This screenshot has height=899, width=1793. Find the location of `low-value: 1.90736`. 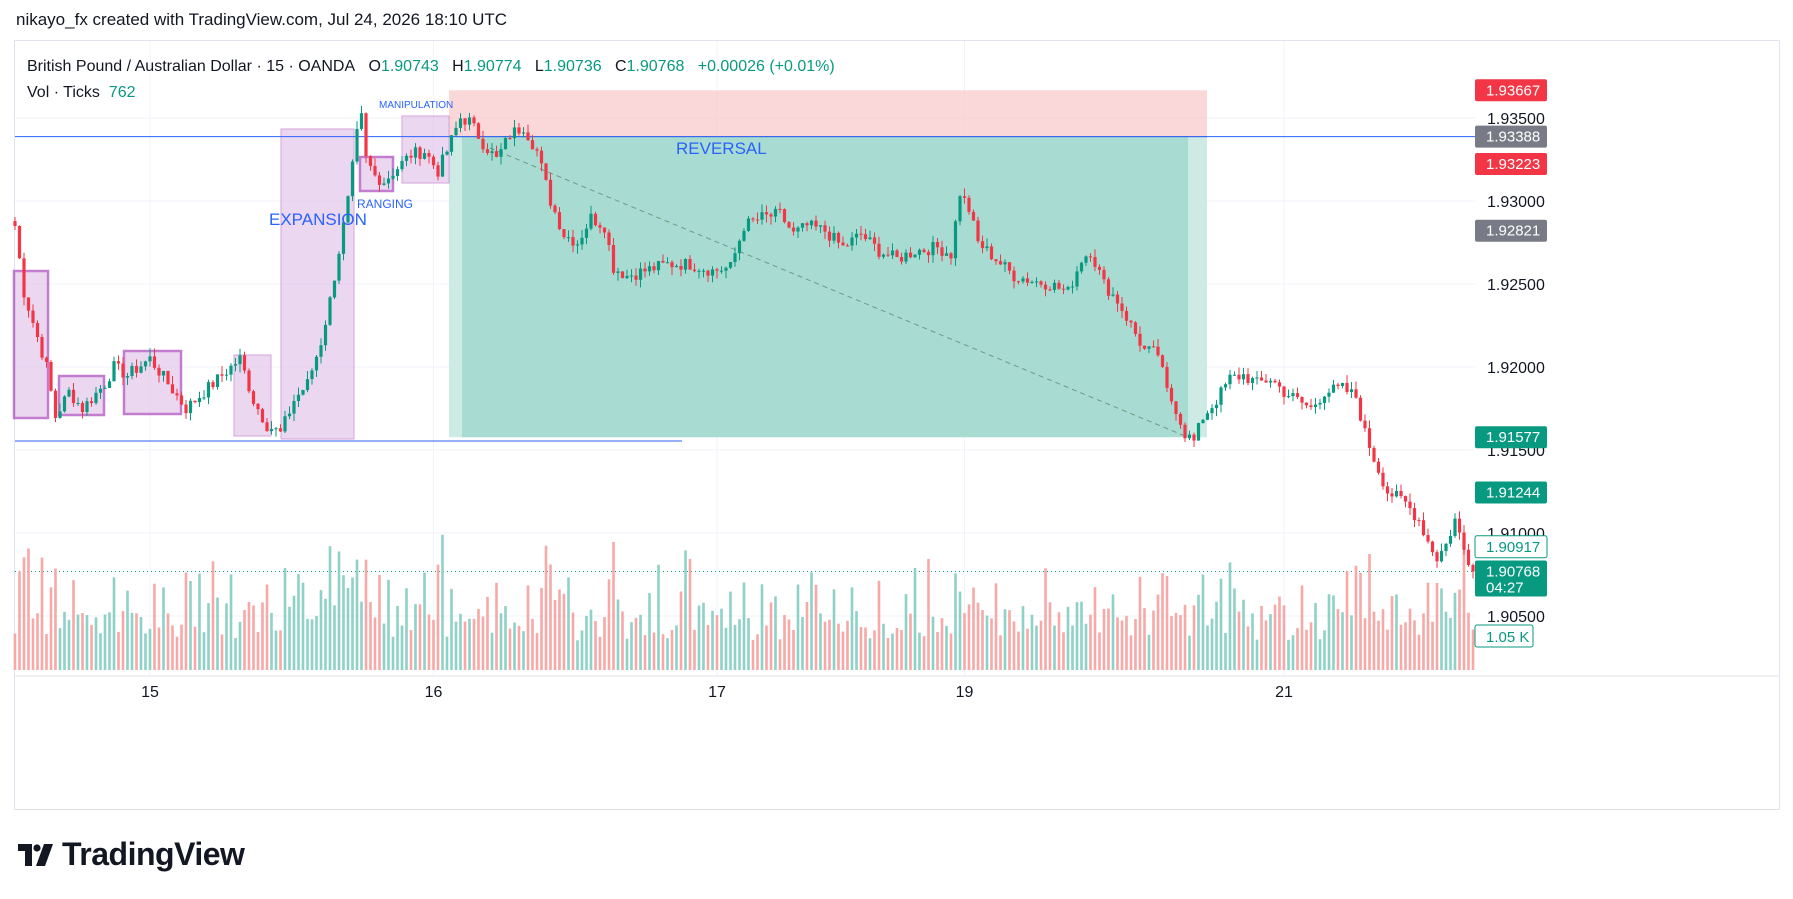

low-value: 1.90736 is located at coordinates (572, 66).